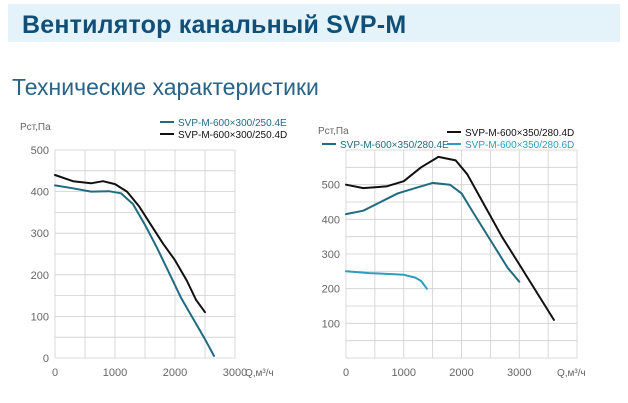 The image size is (628, 403). What do you see at coordinates (165, 87) in the screenshot?
I see `section-title: Технические характеристики` at bounding box center [165, 87].